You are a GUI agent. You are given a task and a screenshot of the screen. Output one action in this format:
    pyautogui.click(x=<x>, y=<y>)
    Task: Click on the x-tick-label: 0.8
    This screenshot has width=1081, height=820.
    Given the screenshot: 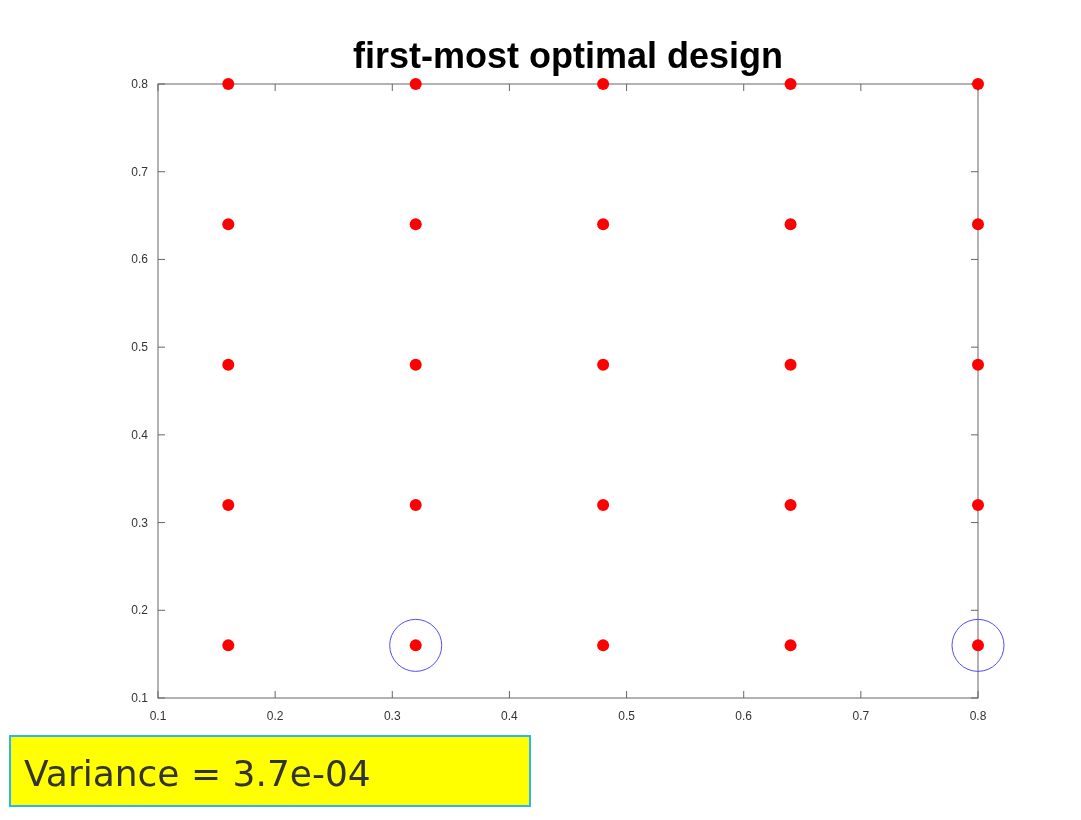 What is the action you would take?
    pyautogui.click(x=978, y=716)
    